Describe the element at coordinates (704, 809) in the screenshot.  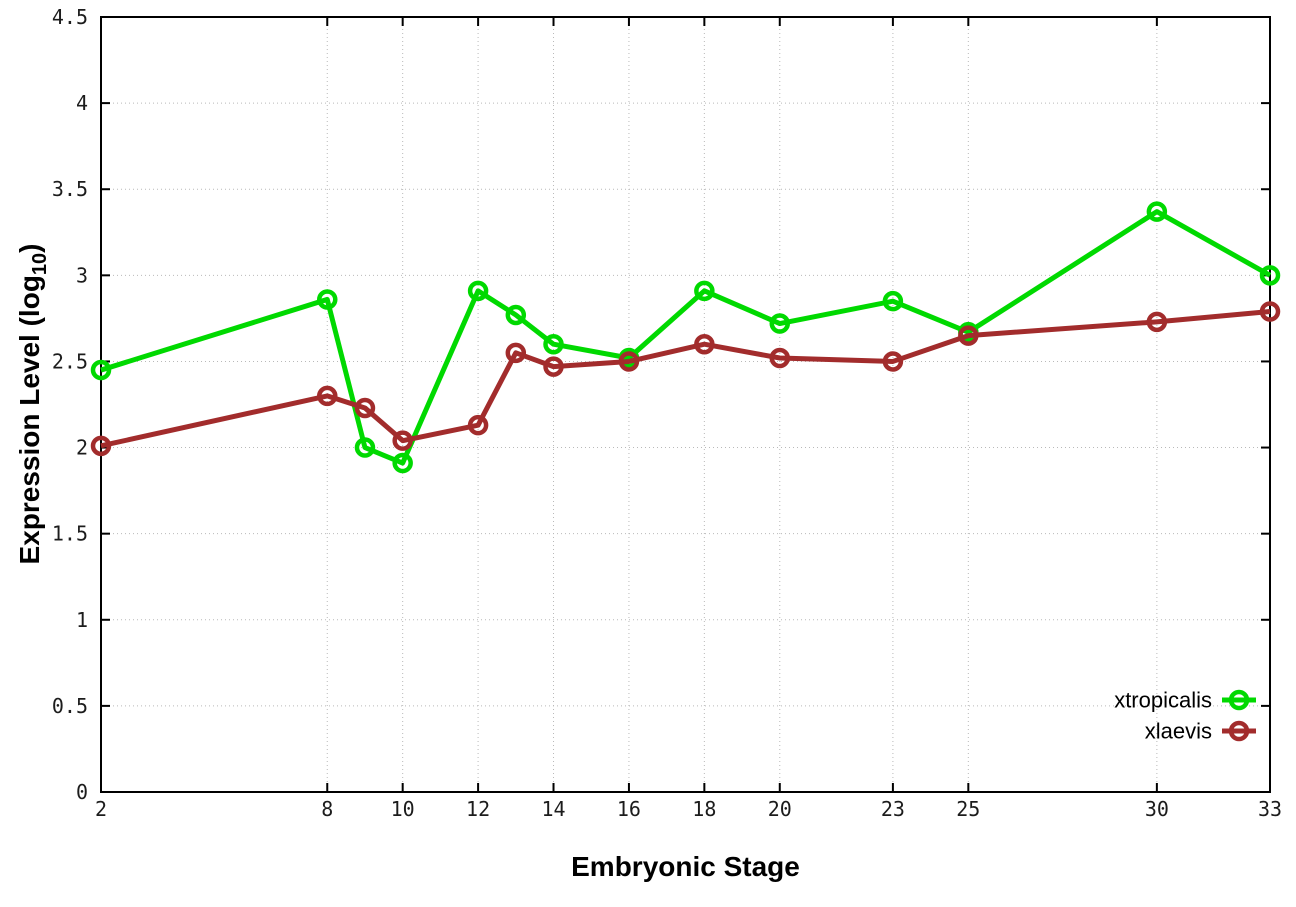
I see `x-tick-label: 18` at that location.